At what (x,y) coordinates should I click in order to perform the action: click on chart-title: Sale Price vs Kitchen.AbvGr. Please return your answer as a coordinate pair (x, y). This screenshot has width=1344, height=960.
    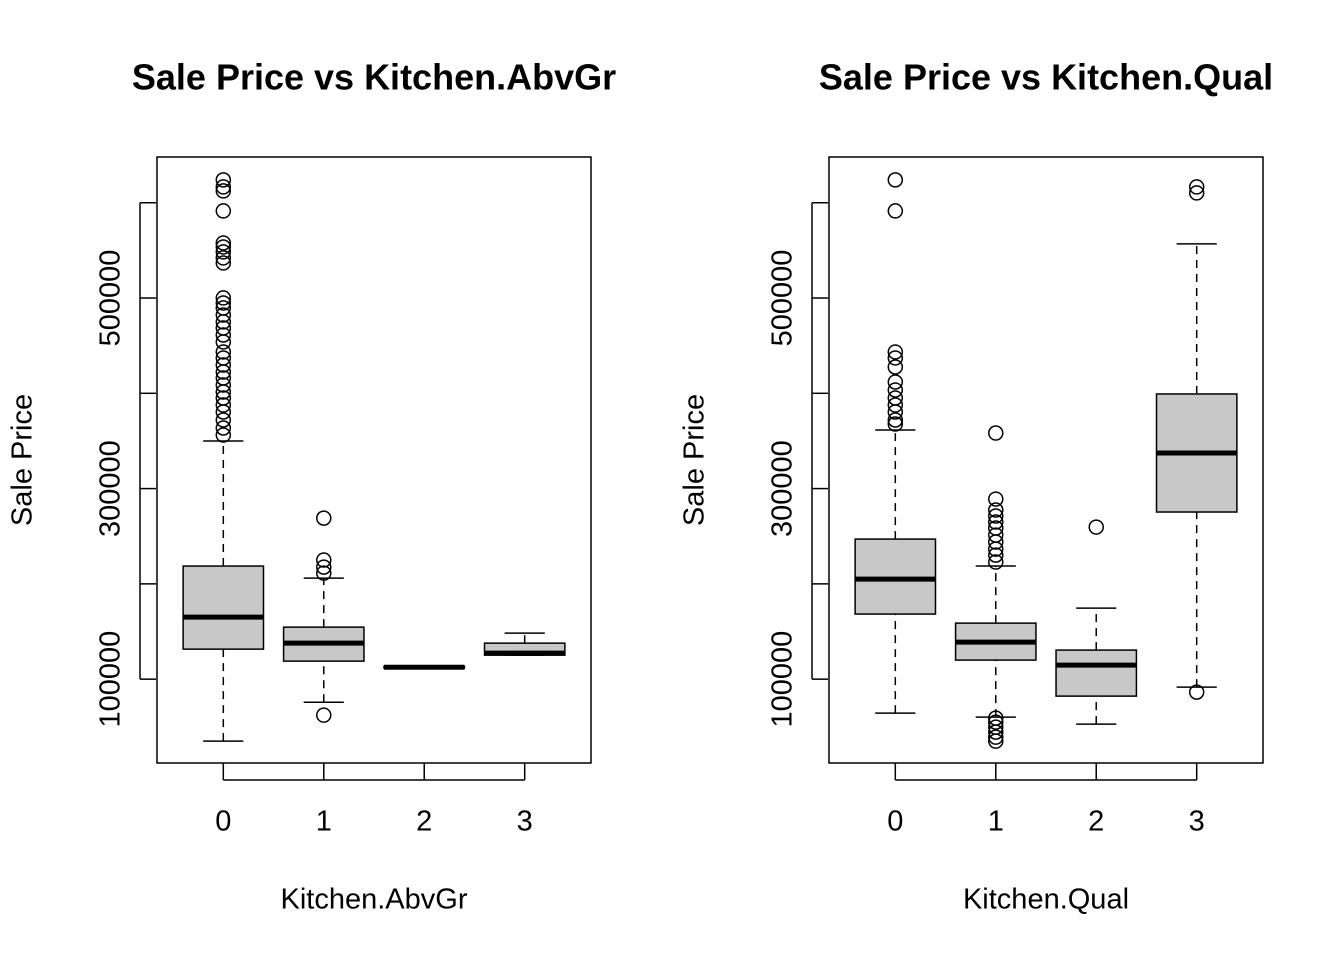
    Looking at the image, I should click on (374, 77).